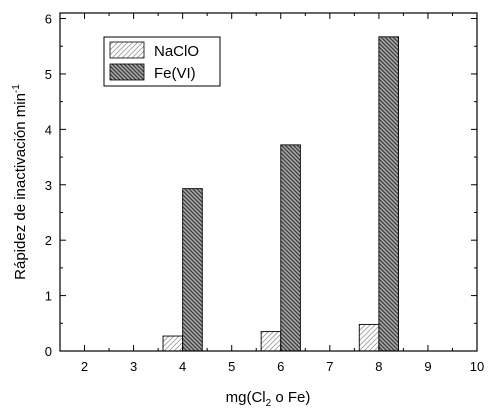 The height and width of the screenshot is (410, 488). I want to click on x-tick-label: 3, so click(133, 366).